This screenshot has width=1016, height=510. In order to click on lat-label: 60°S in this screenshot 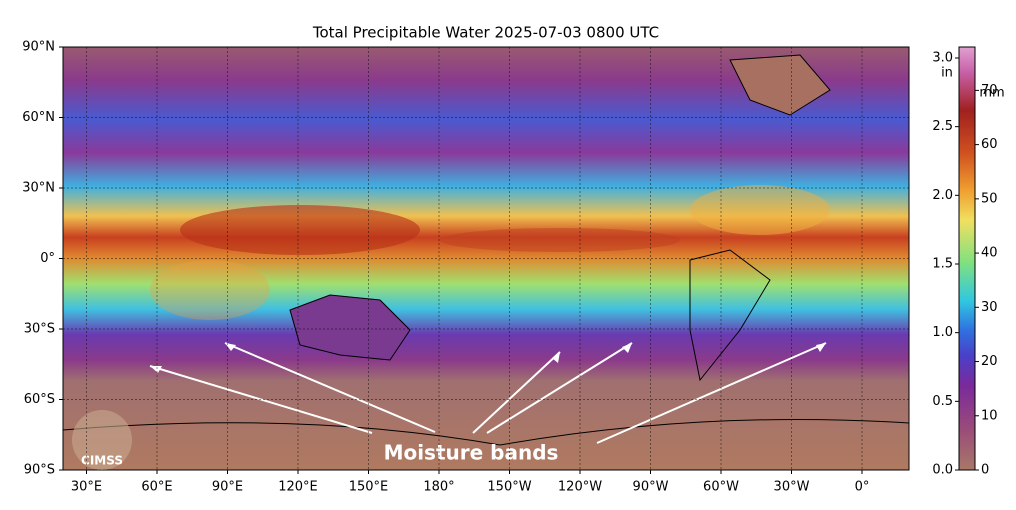, I will do `click(39, 399)`.